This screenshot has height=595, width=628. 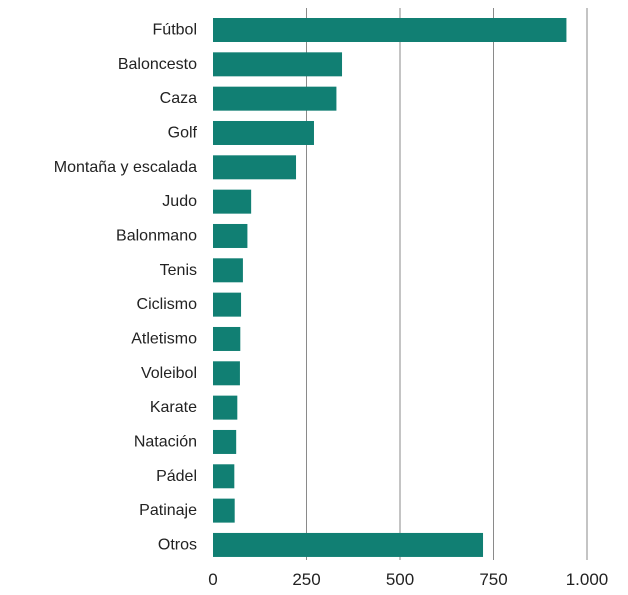 I want to click on category-label-4: Montaña y escalada, so click(x=125, y=167).